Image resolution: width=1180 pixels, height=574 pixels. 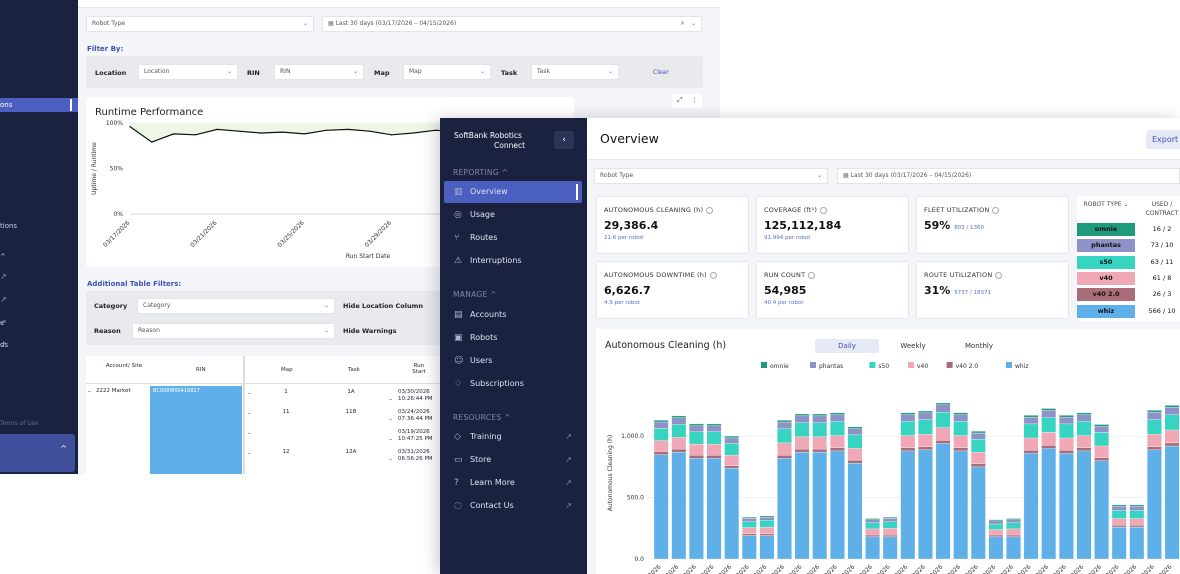 I want to click on legend-label: whiz, so click(x=1022, y=366).